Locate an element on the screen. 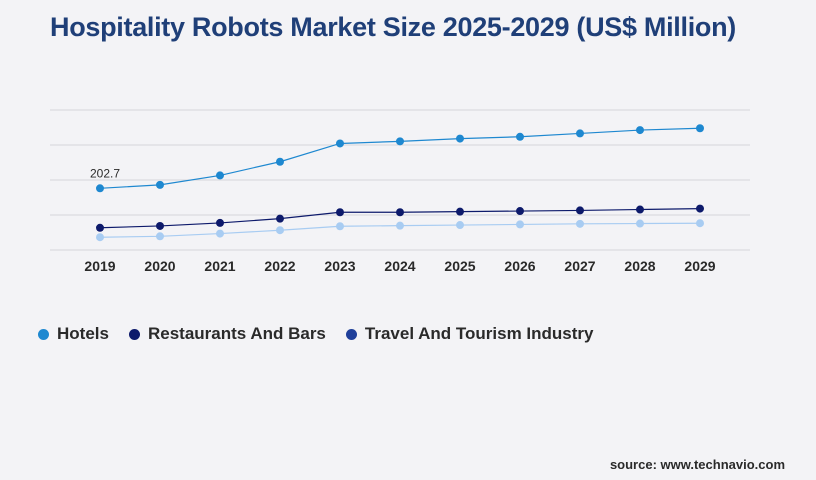 This screenshot has height=480, width=816. legend-label-travel-and-tourism-industry: Travel And Tourism Industry is located at coordinates (479, 333).